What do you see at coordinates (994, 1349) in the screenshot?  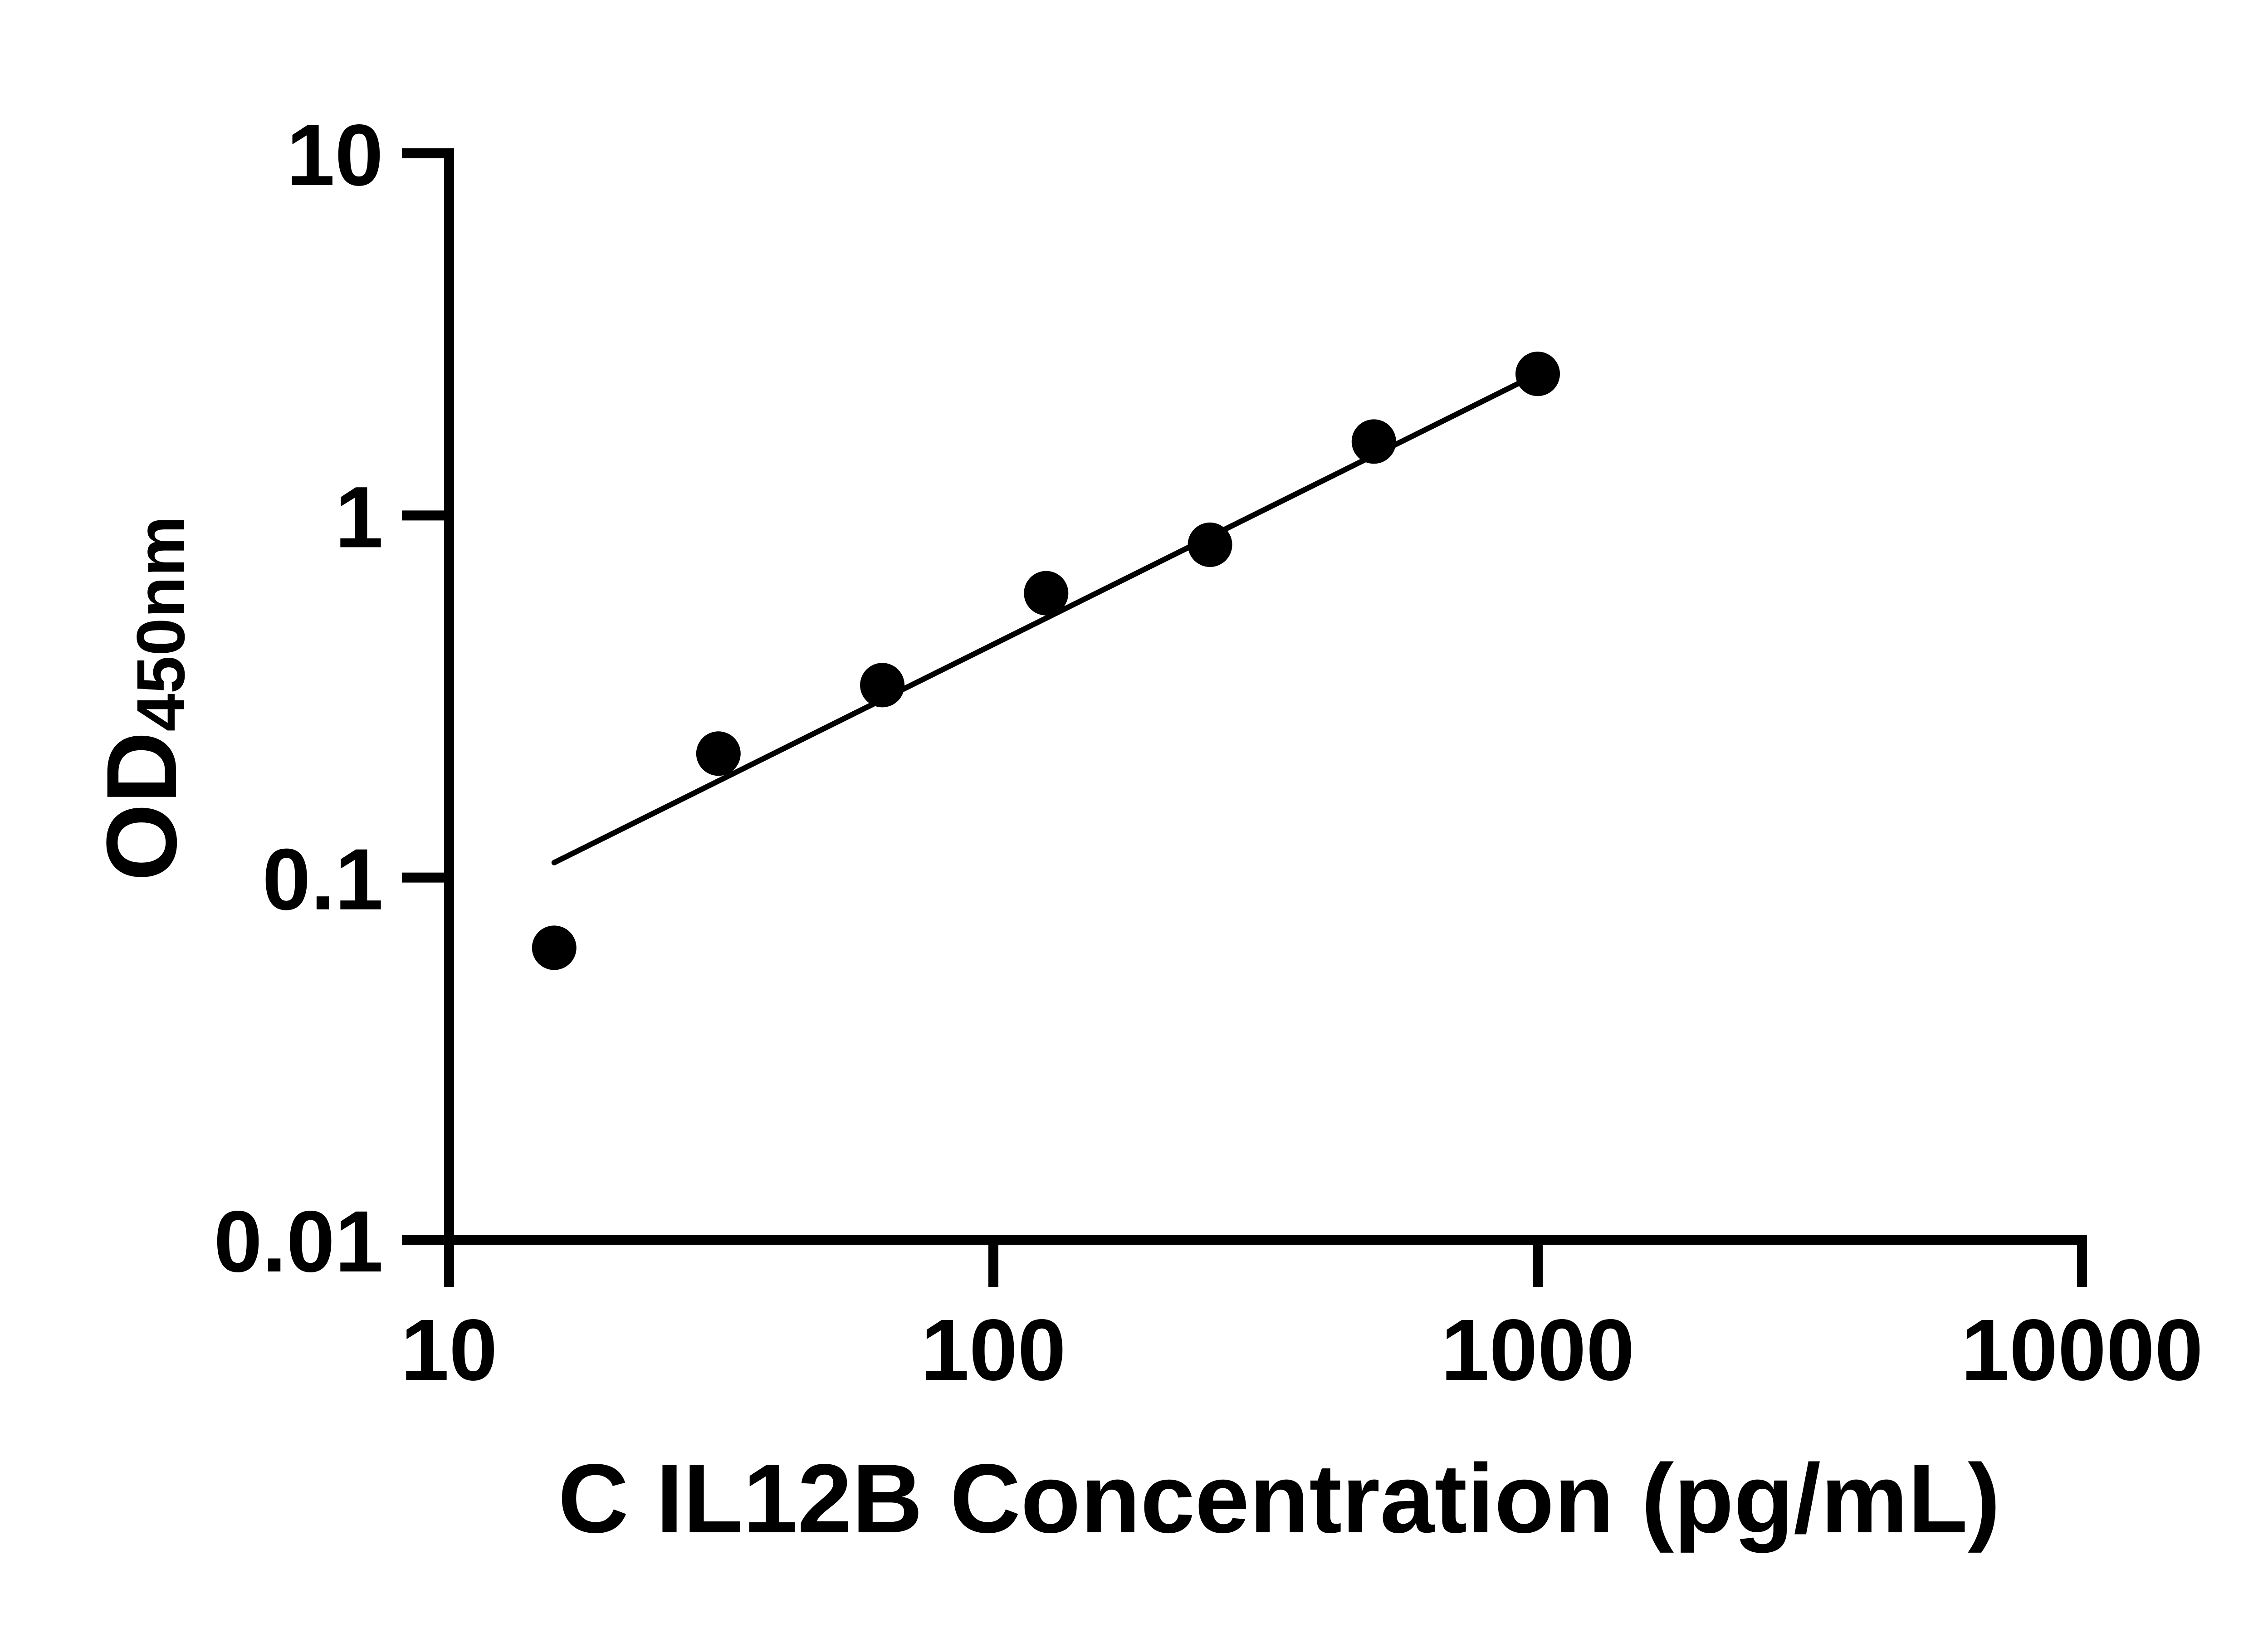 I see `x-tick-label-100: 100` at bounding box center [994, 1349].